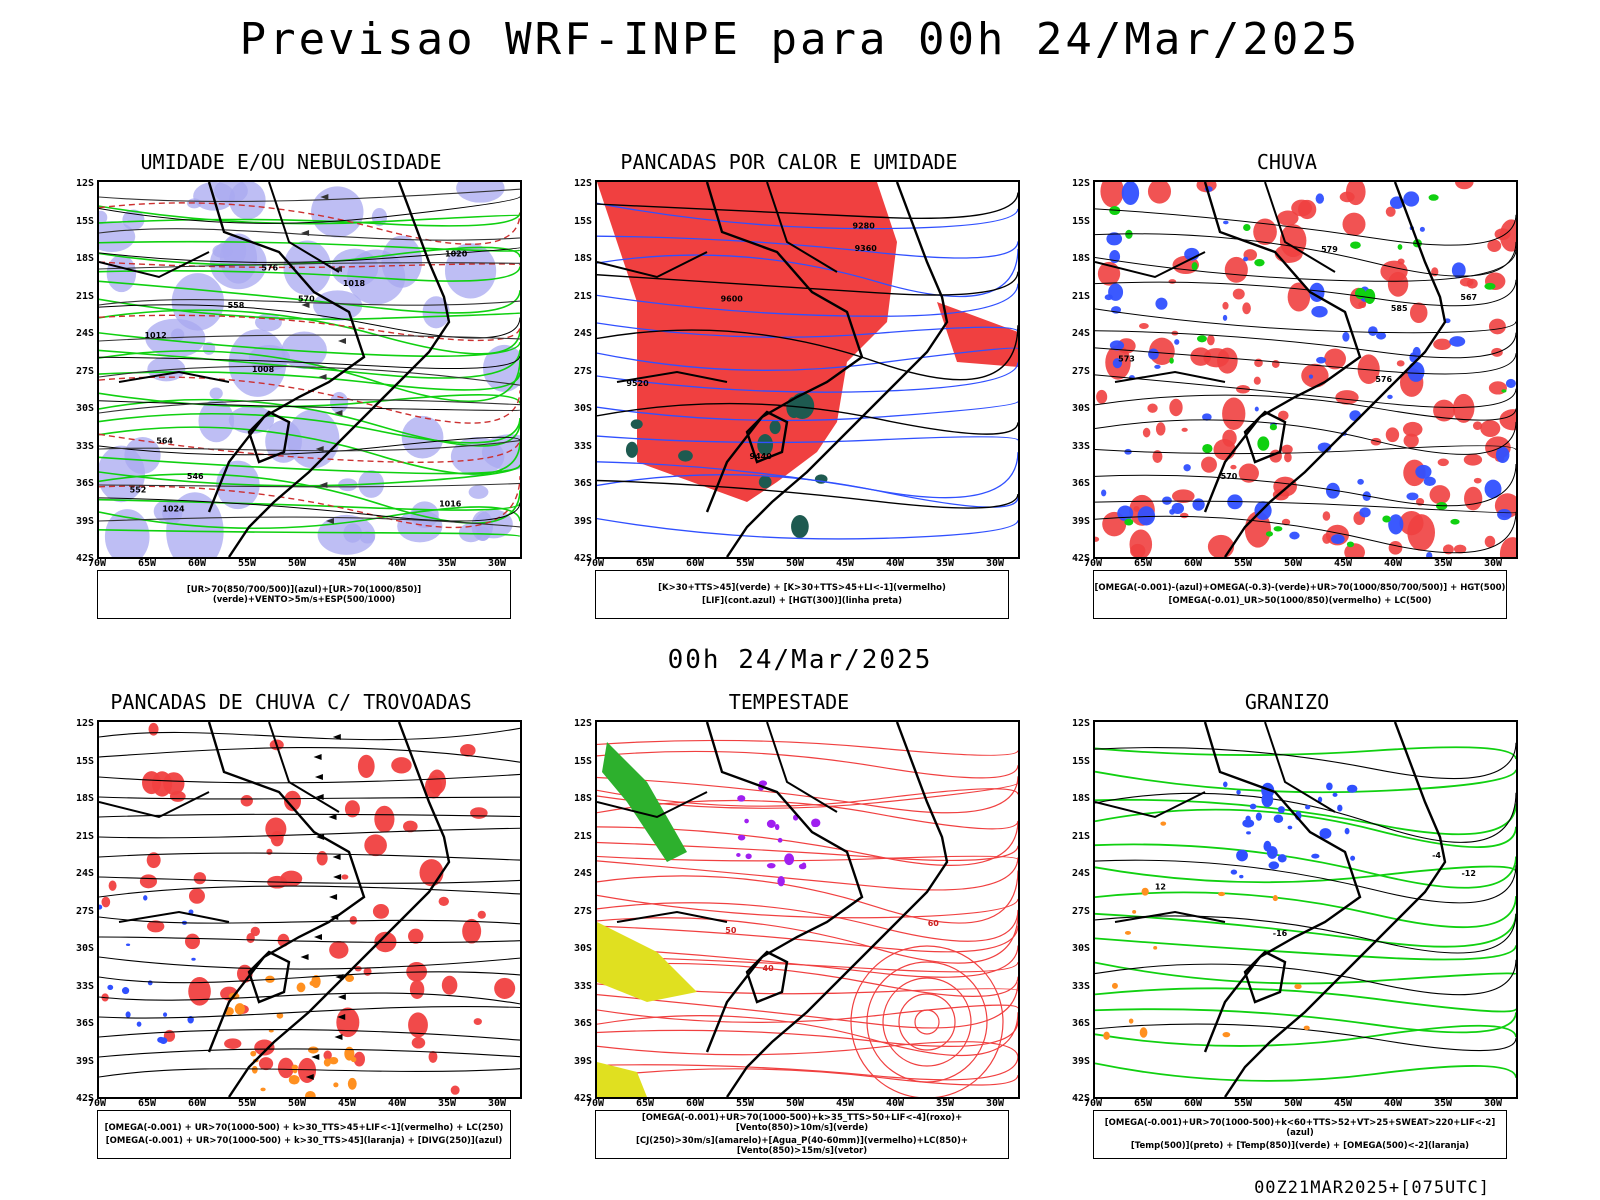  Describe the element at coordinates (1080, 986) in the screenshot. I see `lat-tick-label: 33S` at that location.